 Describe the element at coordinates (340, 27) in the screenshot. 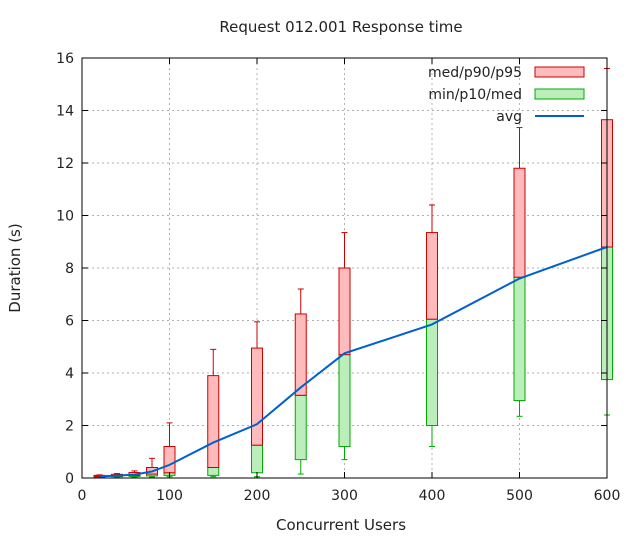

I see `chart-title: Request 012.001 Response time` at that location.